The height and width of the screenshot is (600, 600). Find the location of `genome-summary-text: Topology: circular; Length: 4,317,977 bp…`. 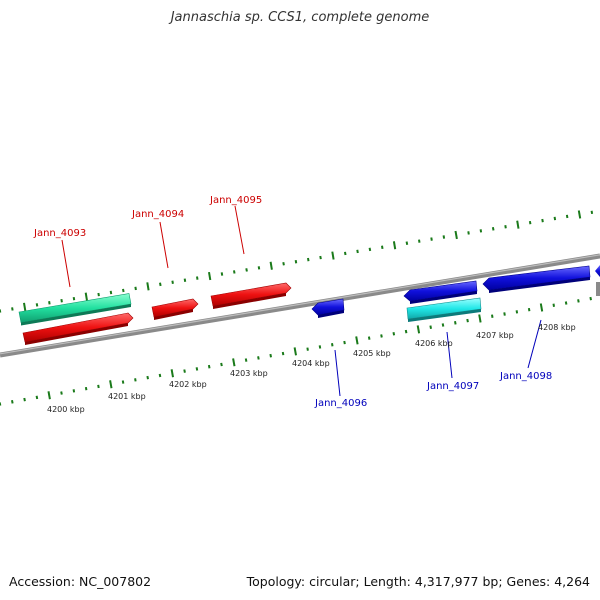

genome-summary-text: Topology: circular; Length: 4,317,977 bp… is located at coordinates (418, 581).